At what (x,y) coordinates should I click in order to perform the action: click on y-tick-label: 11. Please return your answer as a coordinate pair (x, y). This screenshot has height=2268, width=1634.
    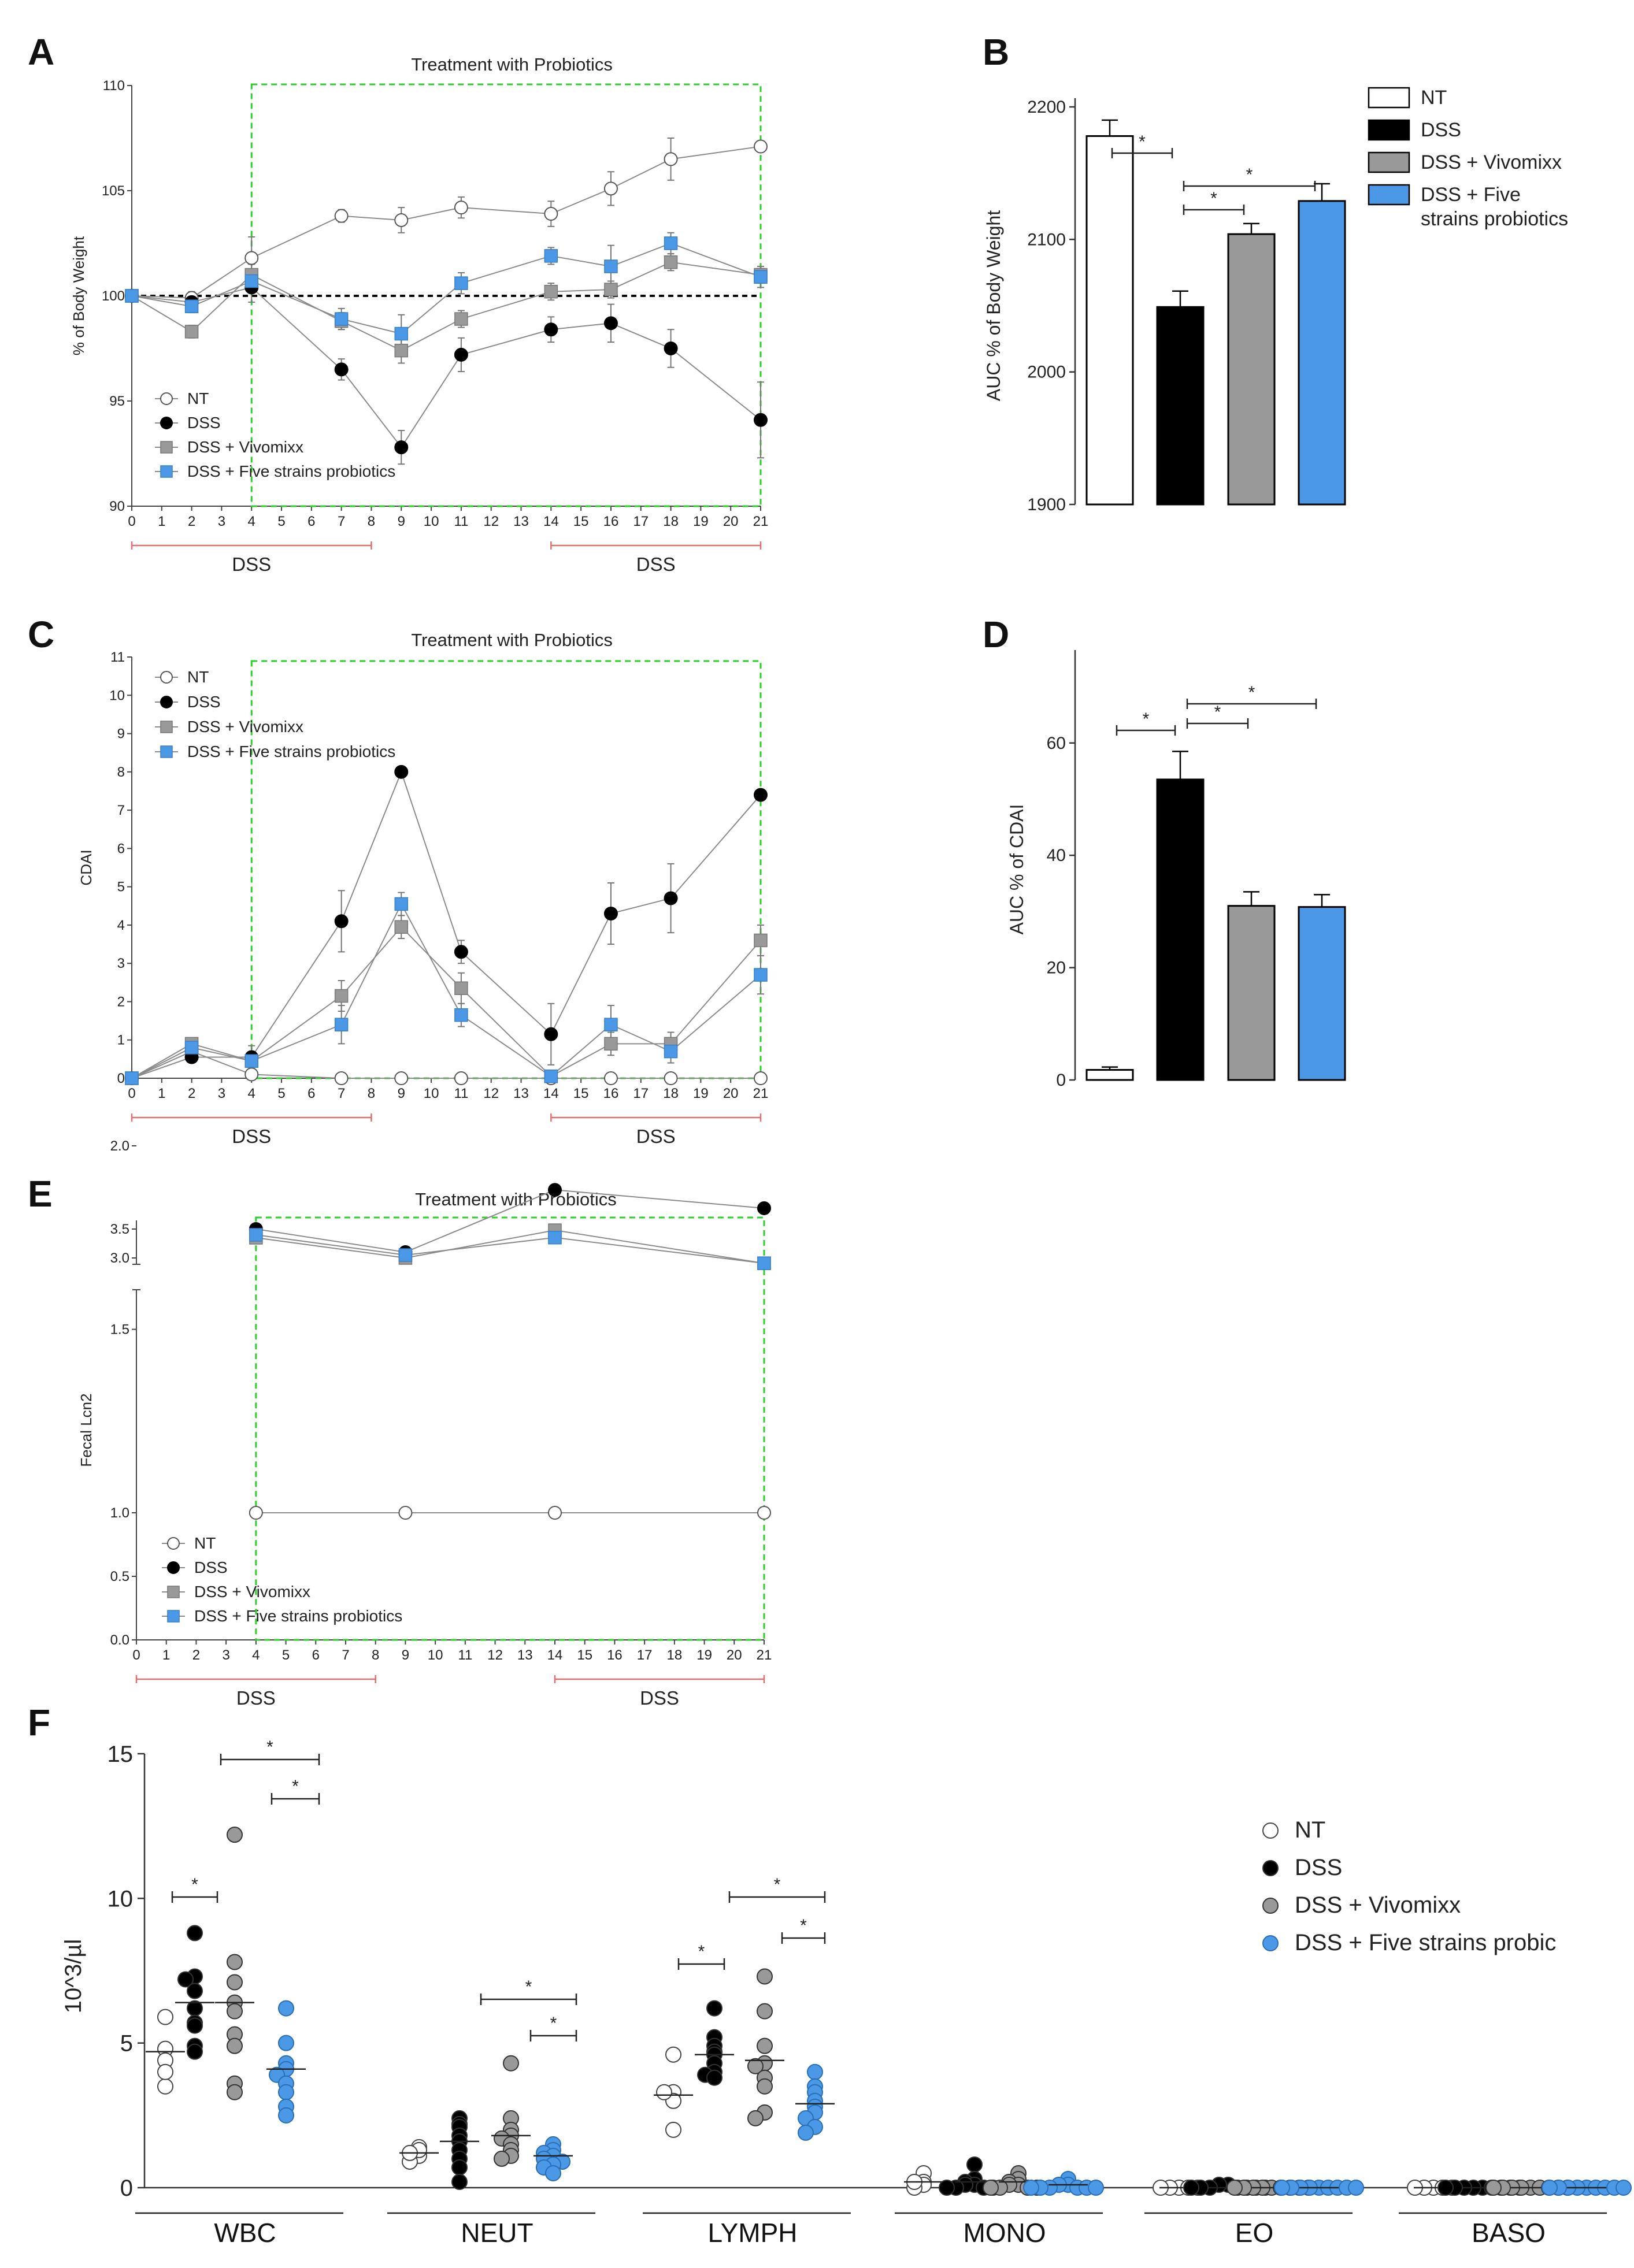
    Looking at the image, I should click on (117, 657).